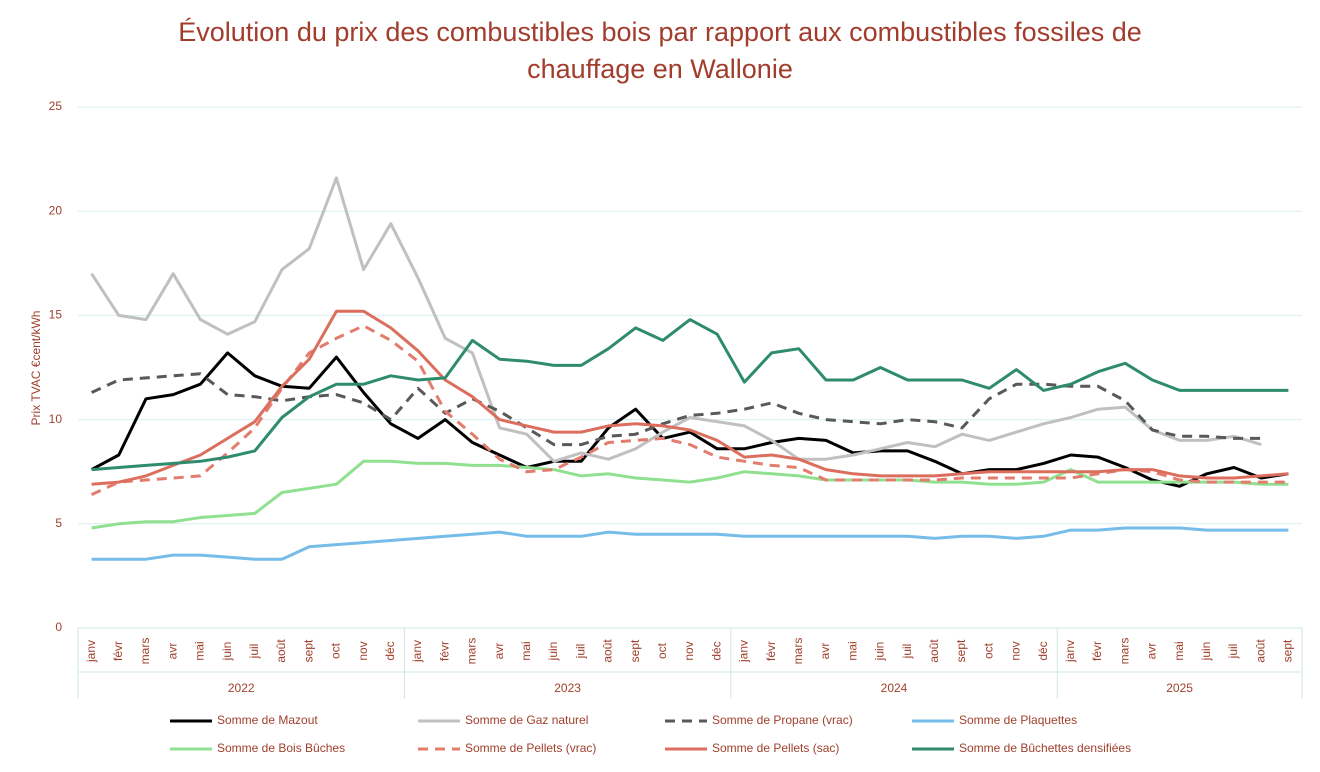 Image resolution: width=1320 pixels, height=772 pixels. I want to click on legend-label: Somme de Mazout, so click(267, 720).